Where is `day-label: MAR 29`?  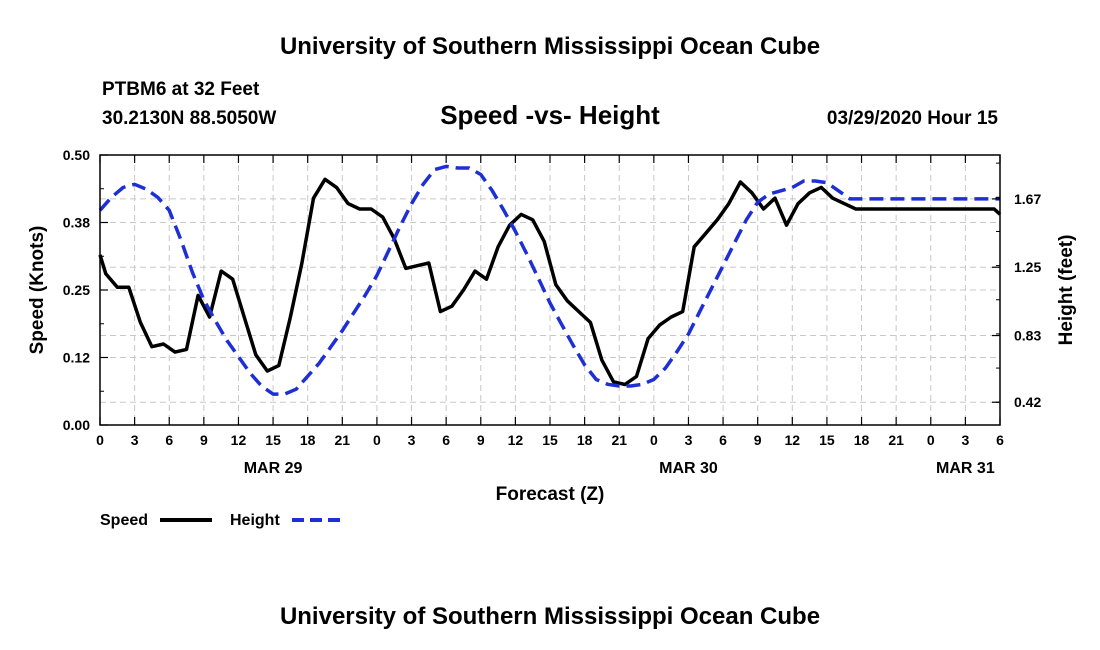
day-label: MAR 29 is located at coordinates (273, 468).